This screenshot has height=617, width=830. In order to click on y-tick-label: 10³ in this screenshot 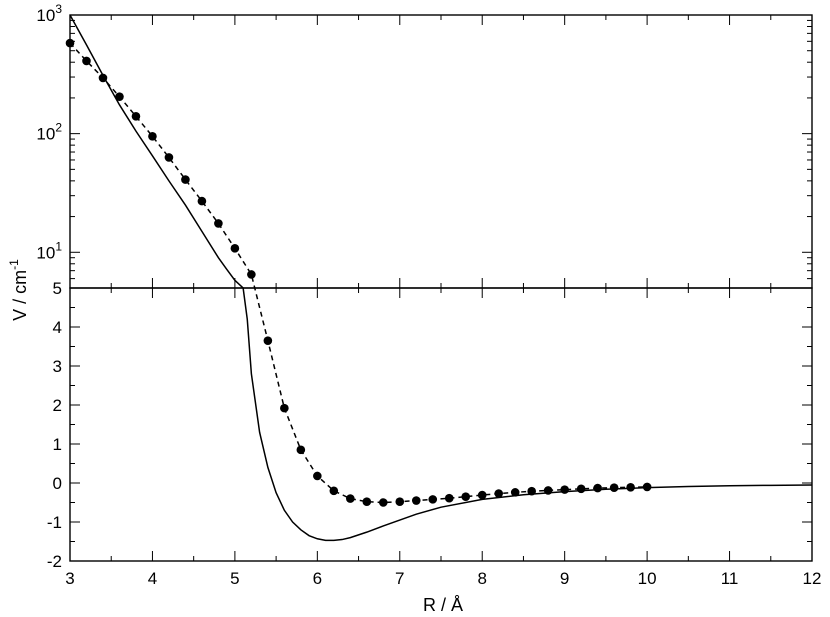, I will do `click(49, 13)`.